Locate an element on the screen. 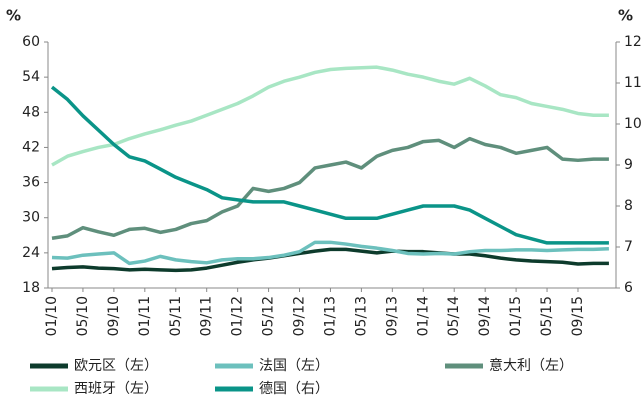 The image size is (642, 402). x-tick-label: 05/15 is located at coordinates (547, 316).